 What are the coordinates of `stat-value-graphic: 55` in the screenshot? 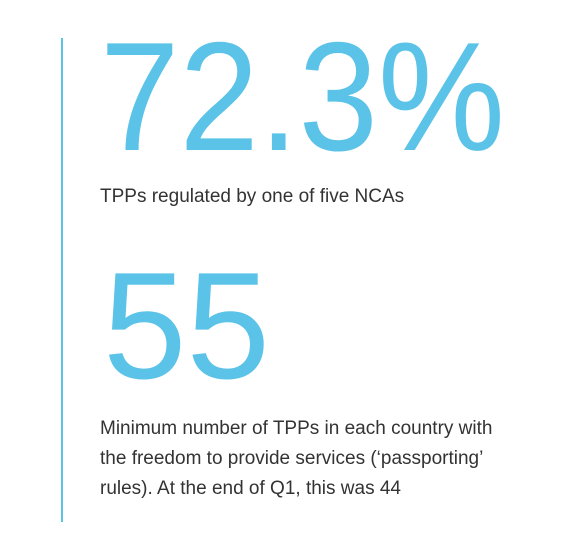 It's located at (186, 326).